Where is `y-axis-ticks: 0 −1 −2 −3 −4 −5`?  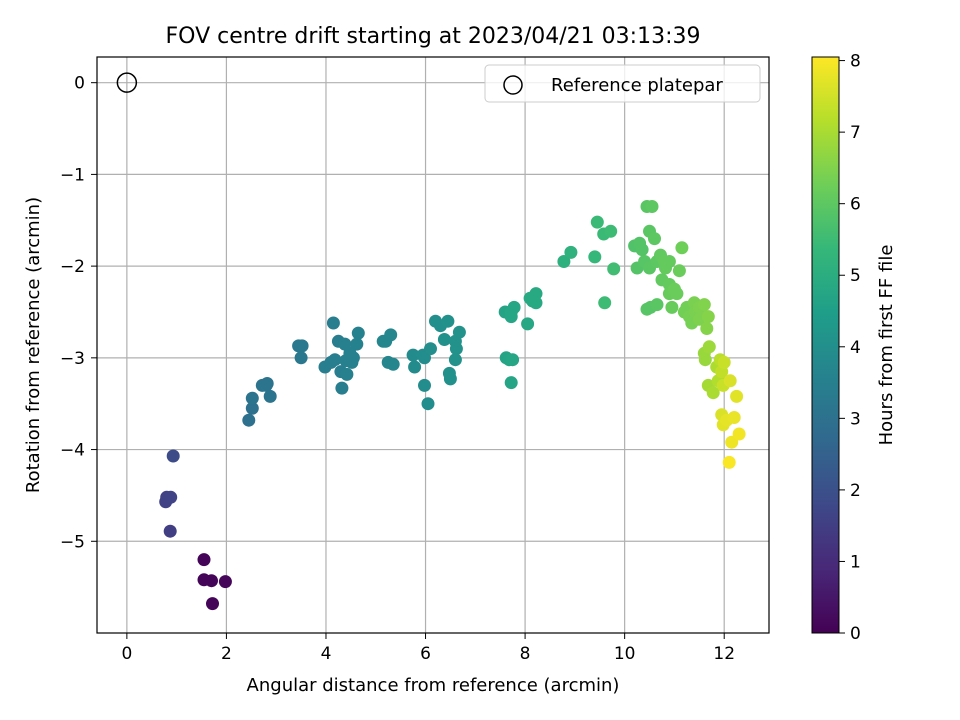
y-axis-ticks: 0 −1 −2 −3 −4 −5 is located at coordinates (78, 313).